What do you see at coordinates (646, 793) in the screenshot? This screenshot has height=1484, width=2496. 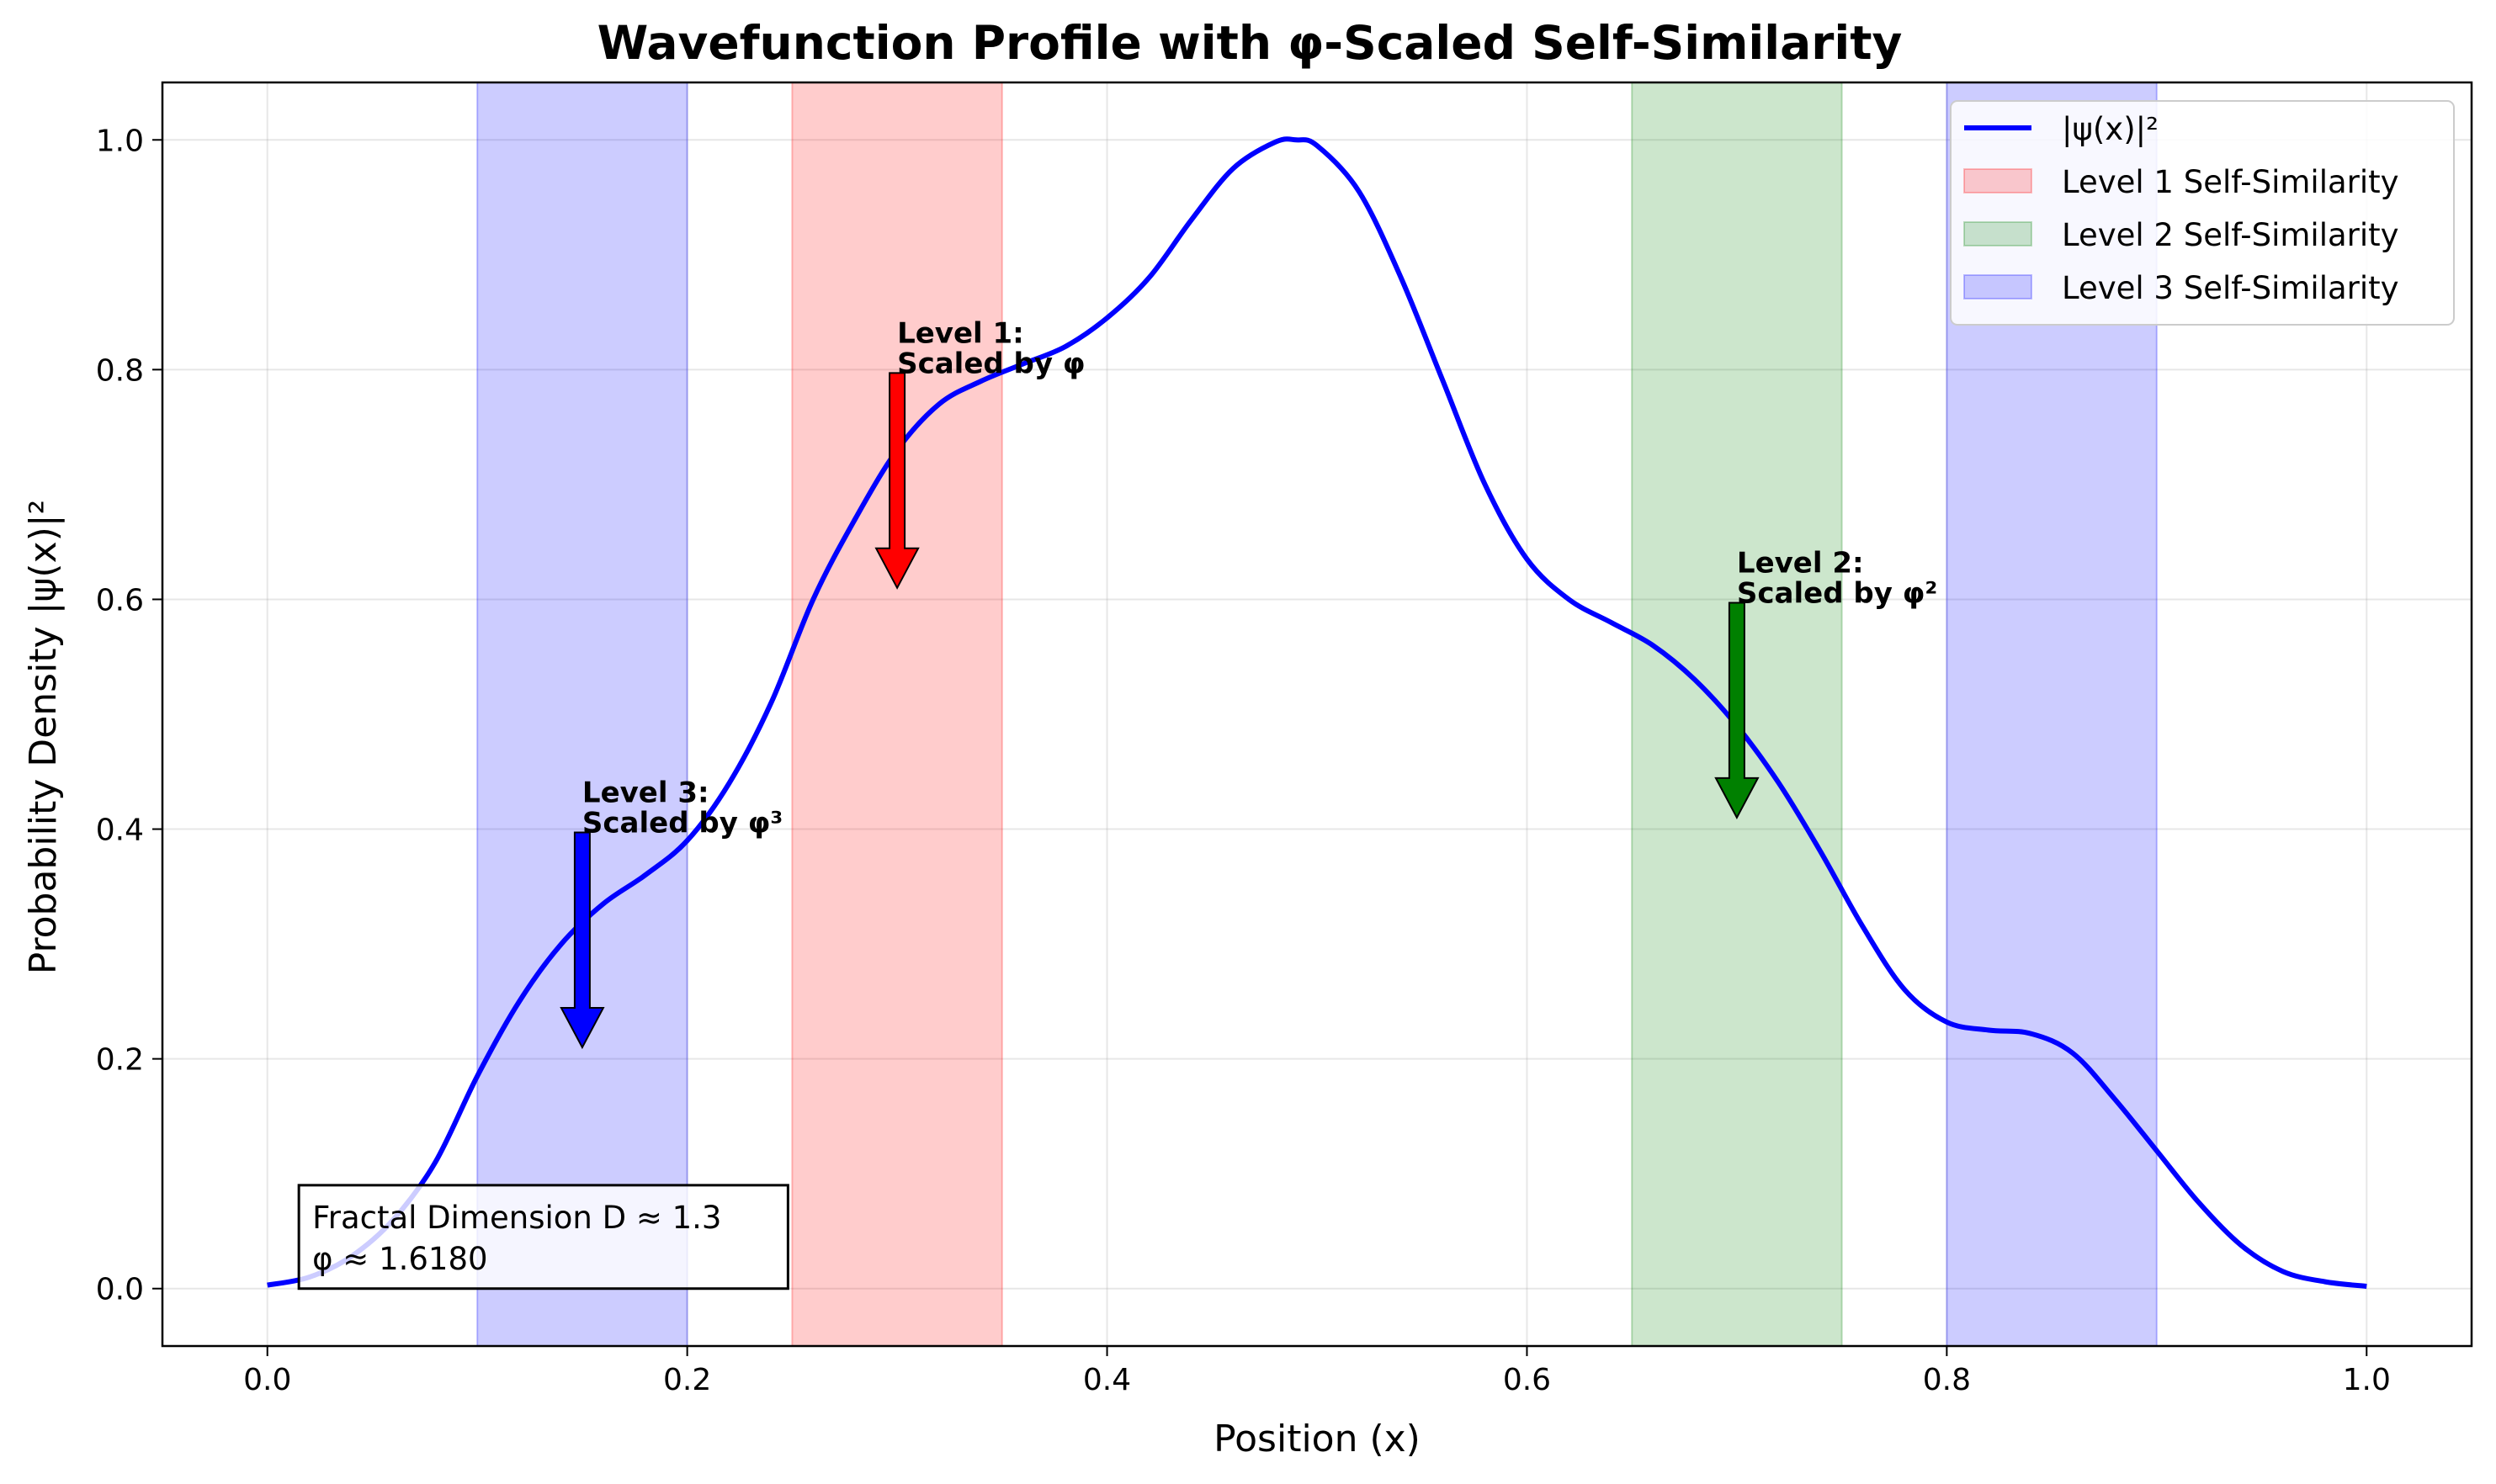 I see `annotation-title-level-3: Level 3:` at bounding box center [646, 793].